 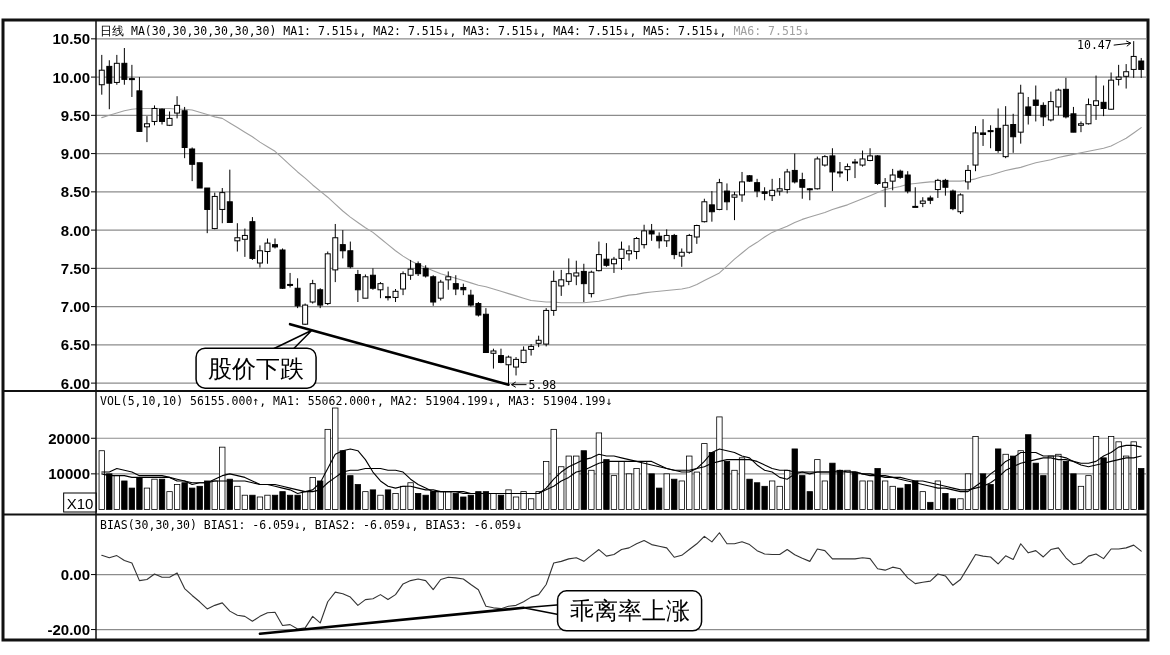 I want to click on chart-title: 日线, so click(x=112, y=31).